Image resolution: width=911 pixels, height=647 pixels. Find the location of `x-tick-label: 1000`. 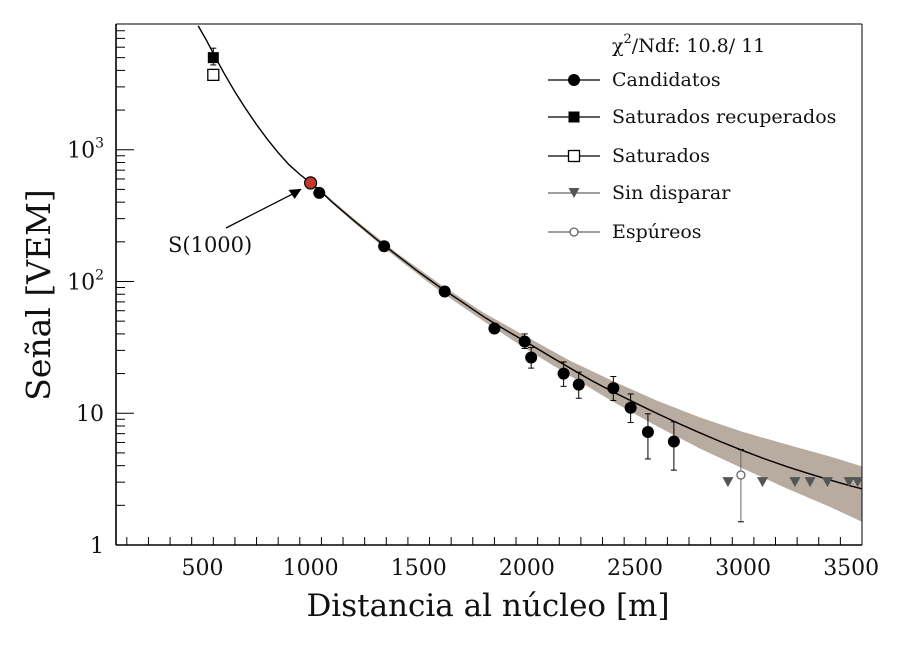

x-tick-label: 1000 is located at coordinates (311, 568).